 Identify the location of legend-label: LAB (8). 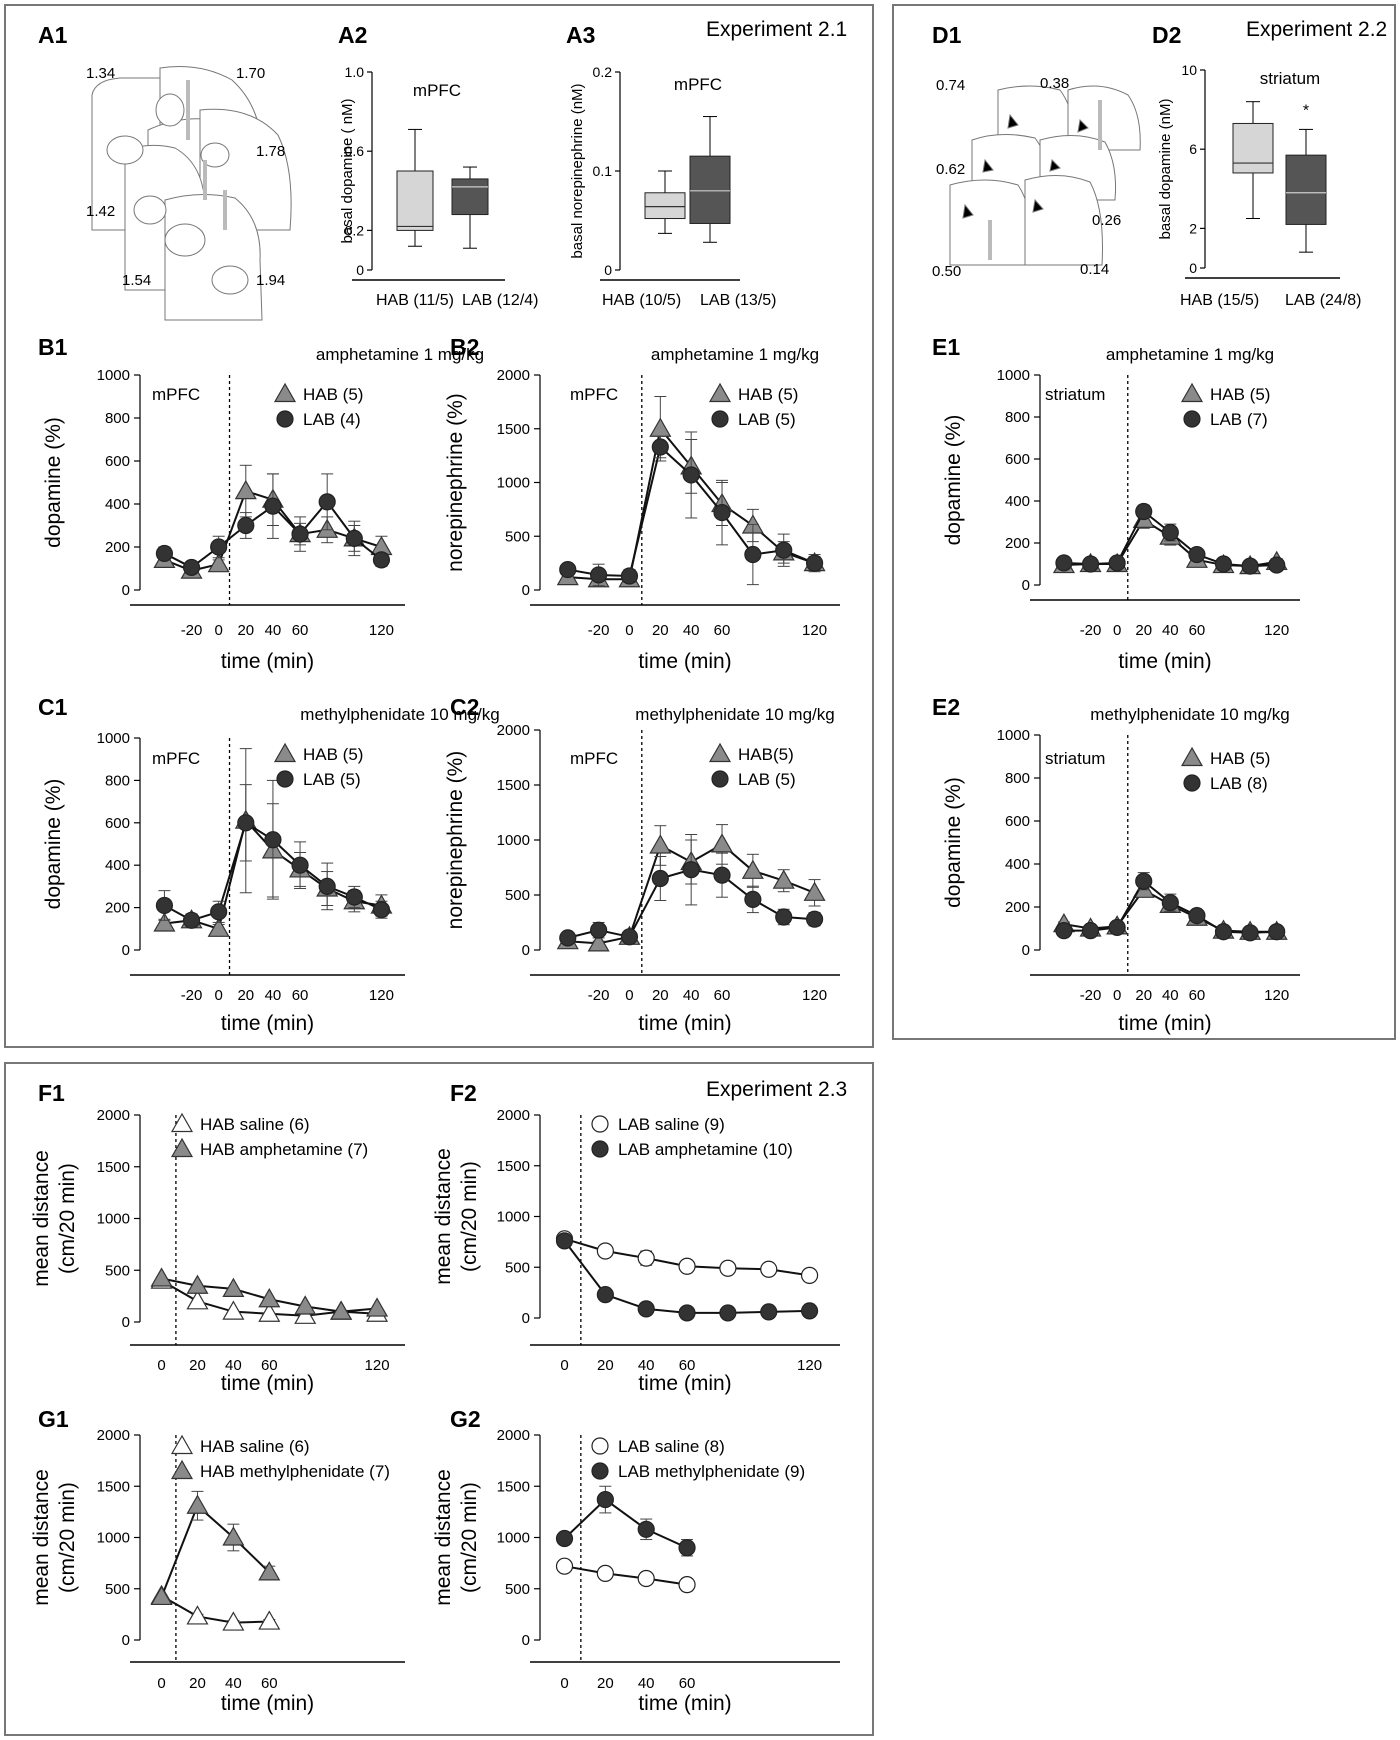
(1239, 783).